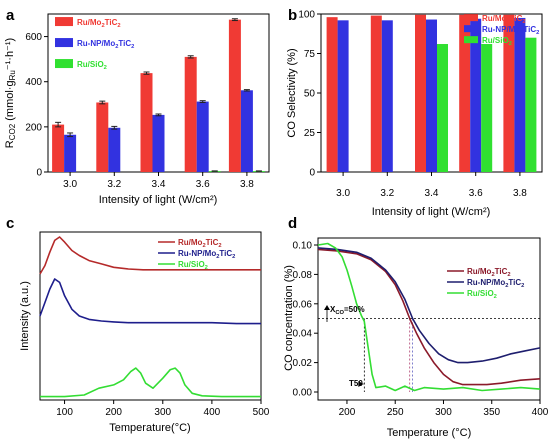 Image resolution: width=550 pixels, height=442 pixels. I want to click on panel-b-xtick-label: 3.6, so click(476, 193).